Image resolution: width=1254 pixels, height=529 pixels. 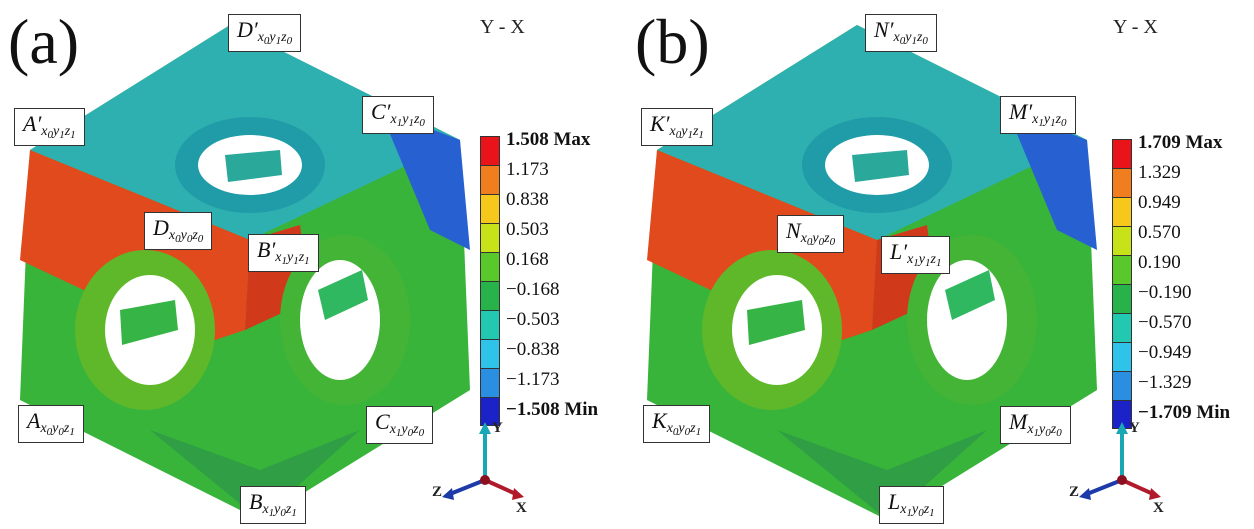 What do you see at coordinates (1184, 412) in the screenshot?
I see `legend-tick-label: −1.709 Min` at bounding box center [1184, 412].